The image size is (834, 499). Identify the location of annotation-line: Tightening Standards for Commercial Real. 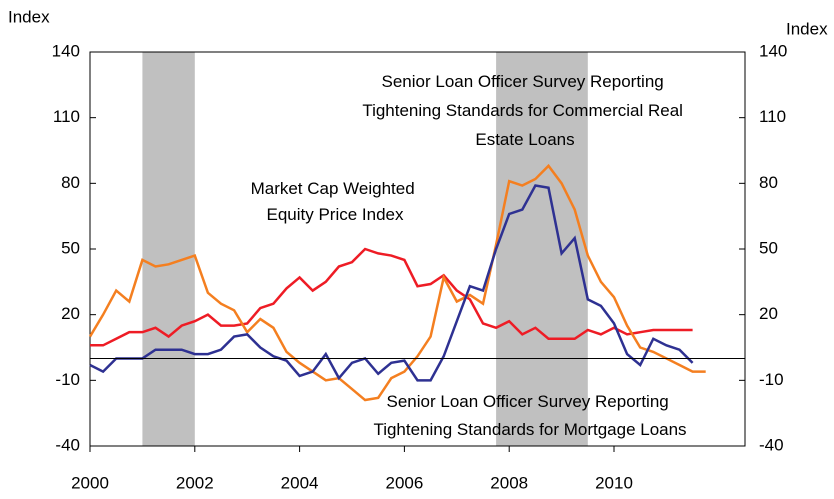
(522, 110).